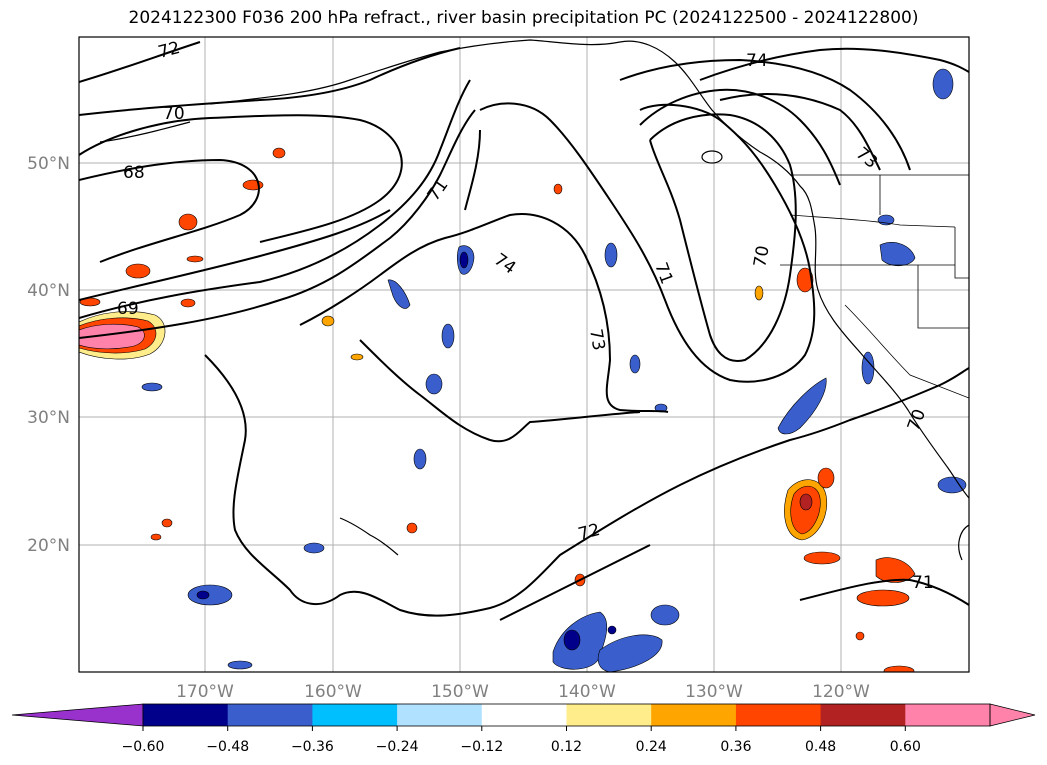 Image resolution: width=1047 pixels, height=765 pixels. Describe the element at coordinates (566, 747) in the screenshot. I see `colorbar-tick-label: 0.12` at that location.